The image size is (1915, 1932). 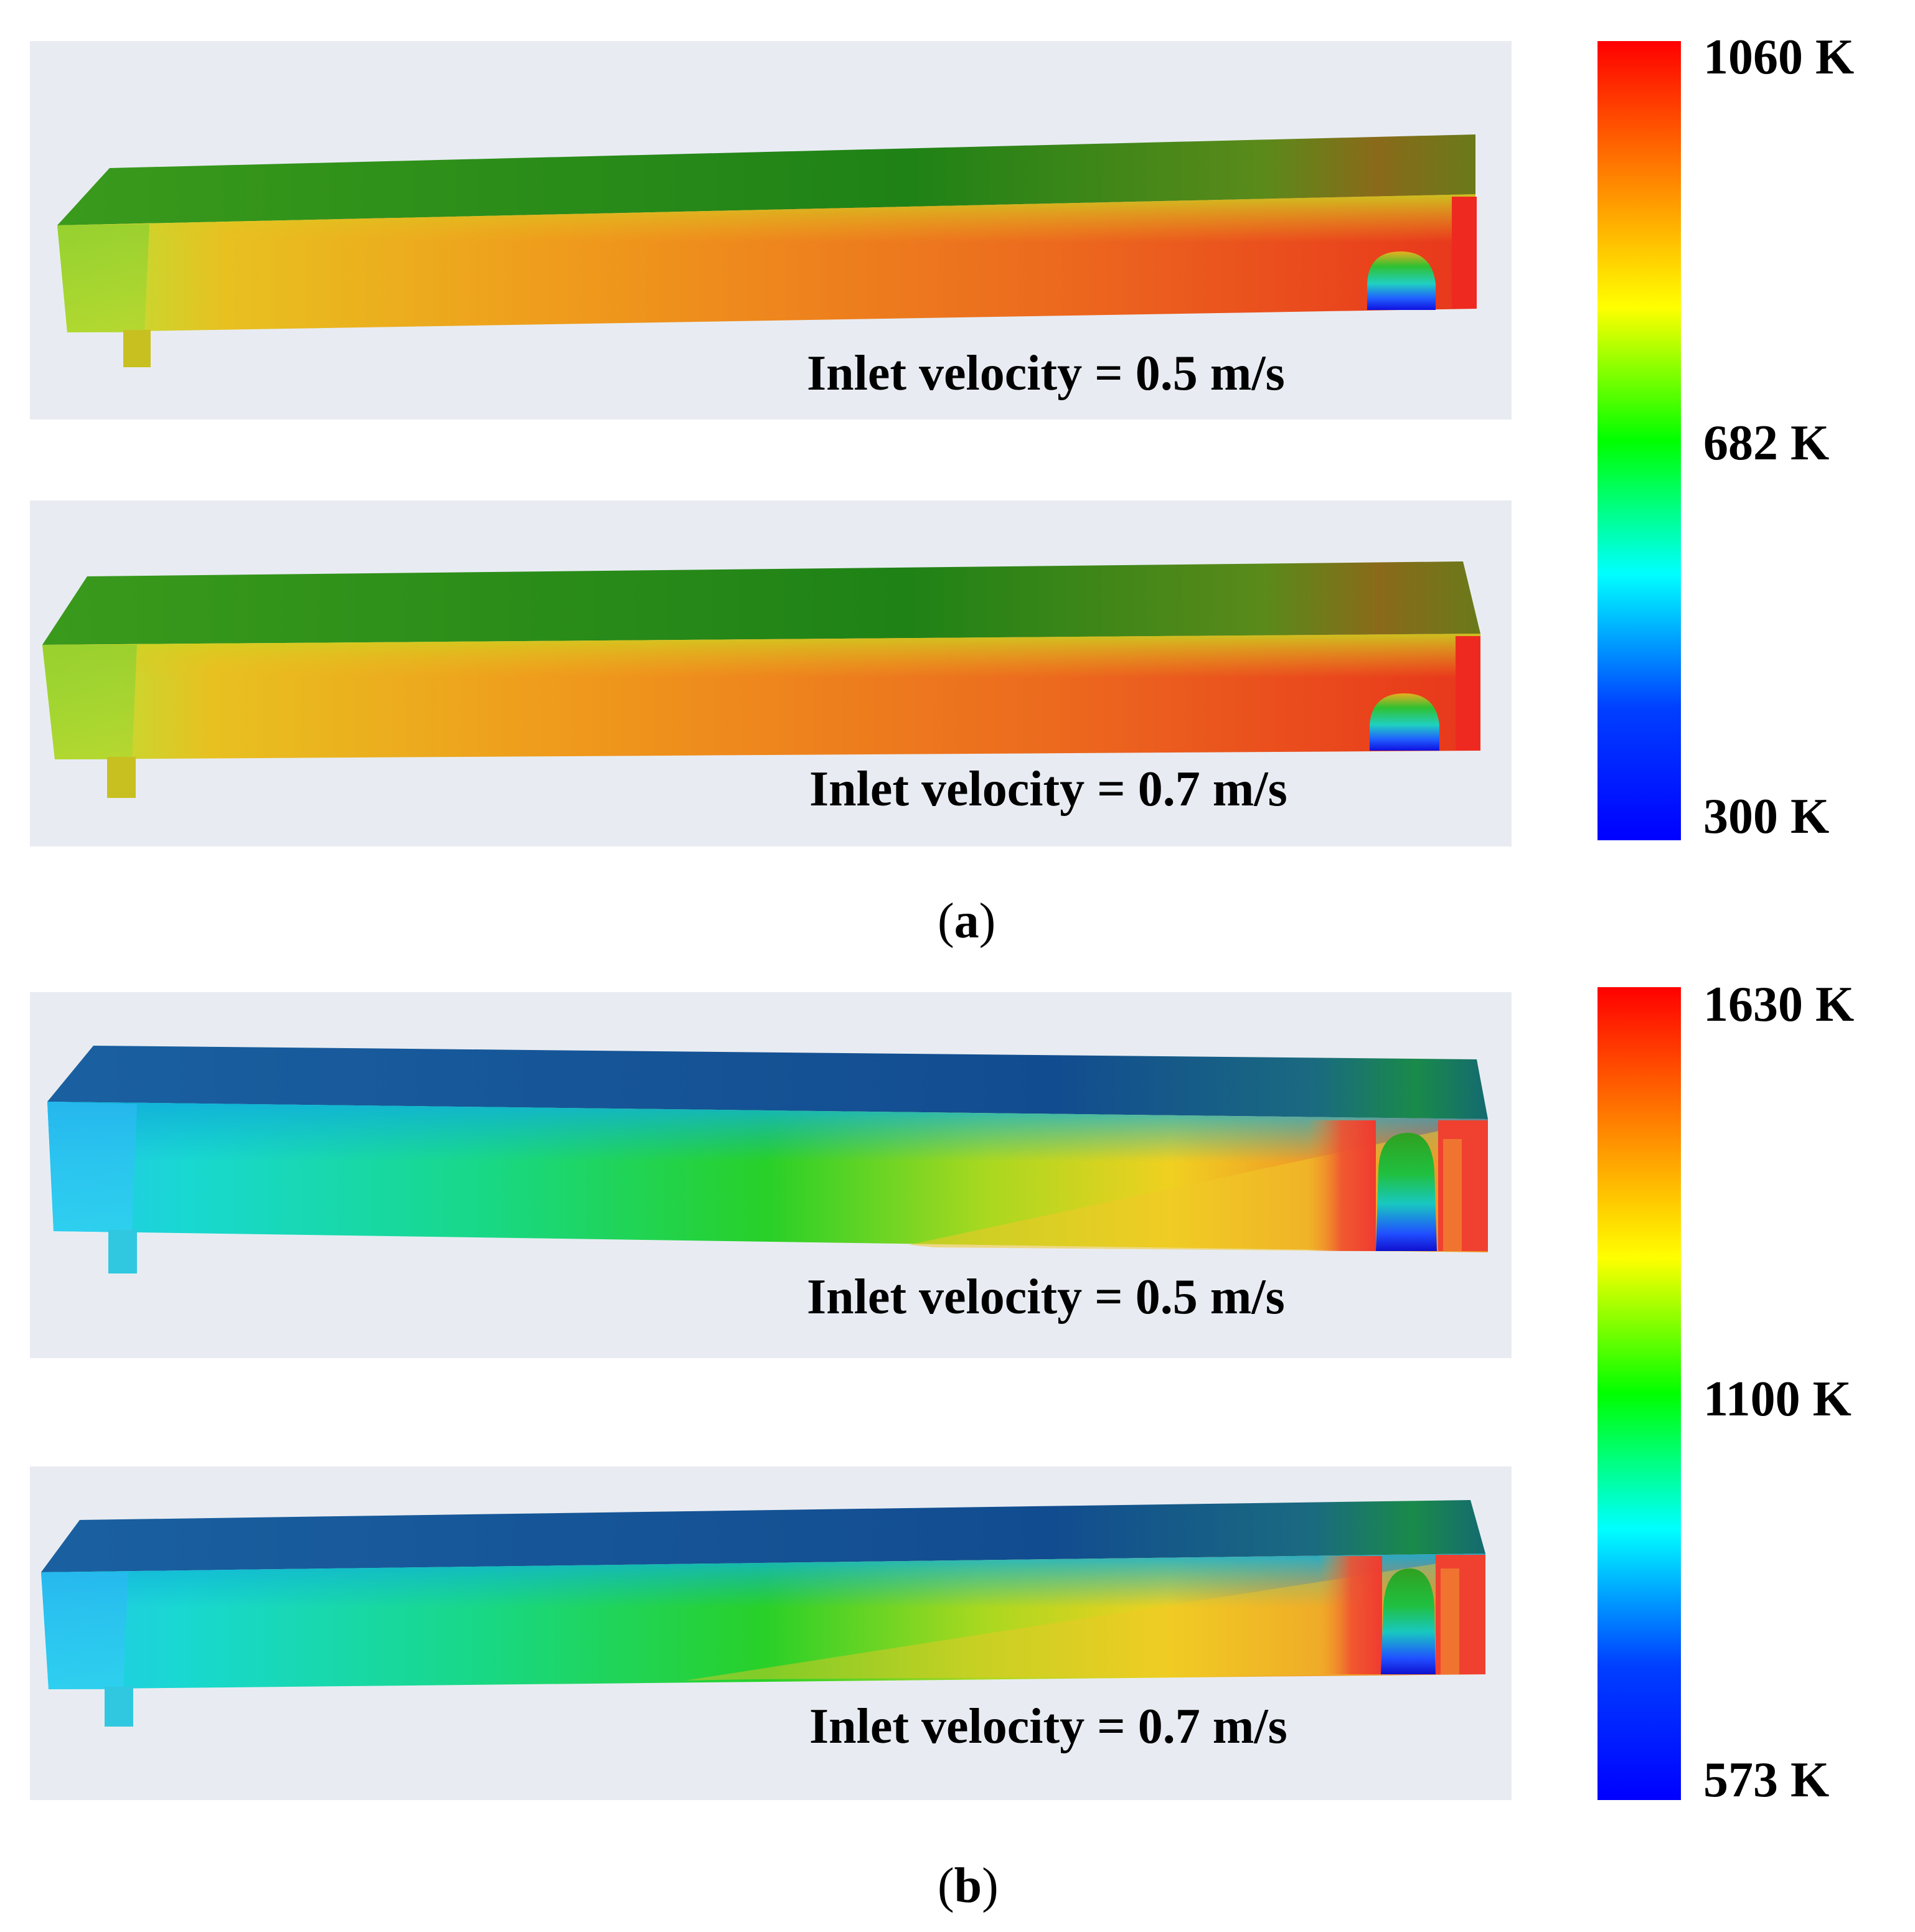 I want to click on furnace-model-a1, so click(x=767, y=250).